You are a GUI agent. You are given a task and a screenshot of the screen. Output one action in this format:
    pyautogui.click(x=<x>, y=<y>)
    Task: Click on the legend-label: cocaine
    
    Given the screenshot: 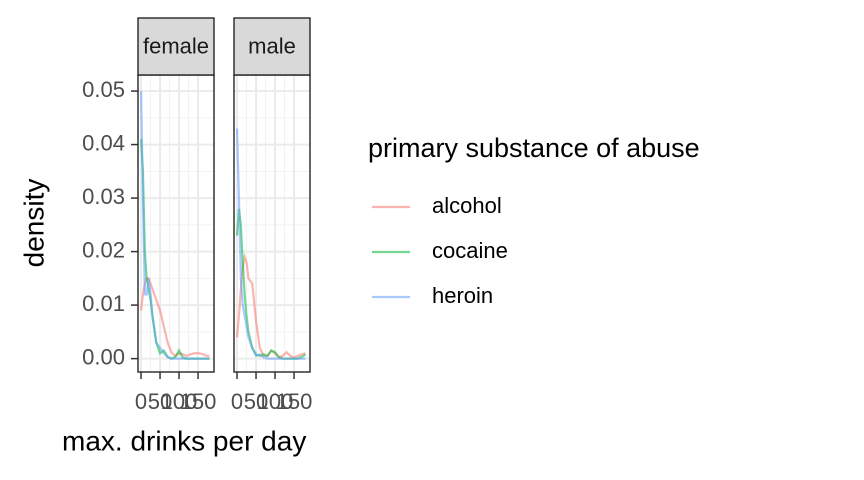 What is the action you would take?
    pyautogui.click(x=470, y=250)
    